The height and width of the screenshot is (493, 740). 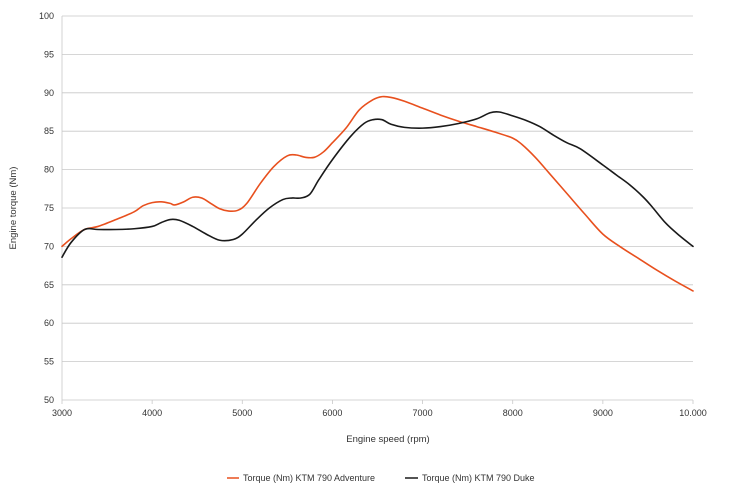 I want to click on y-axis-ticks: 50 55 60 65 70 75 80 85 90 95 100, so click(x=46, y=208).